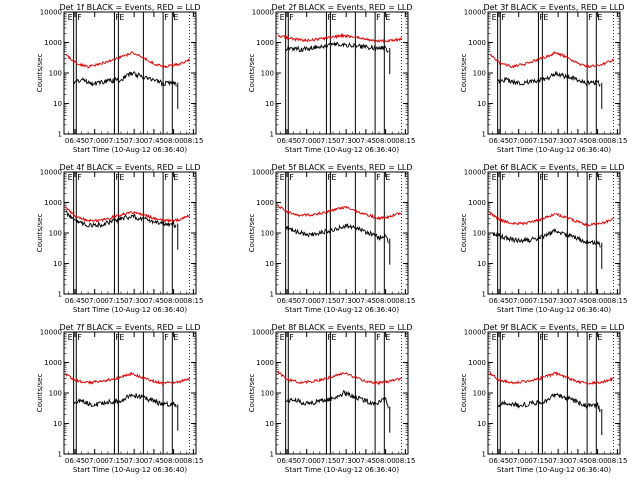 The image size is (640, 480). What do you see at coordinates (341, 167) in the screenshot?
I see `panel-title: Det 5f BLACK = Events, RED = LLD` at bounding box center [341, 167].